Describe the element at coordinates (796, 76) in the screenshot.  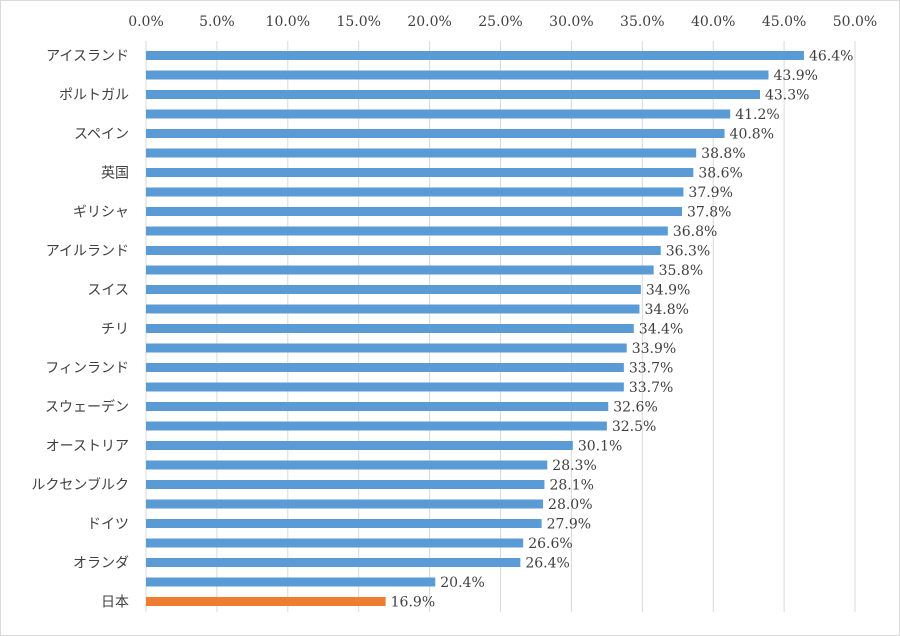
I see `data-label: 43.9%` at that location.